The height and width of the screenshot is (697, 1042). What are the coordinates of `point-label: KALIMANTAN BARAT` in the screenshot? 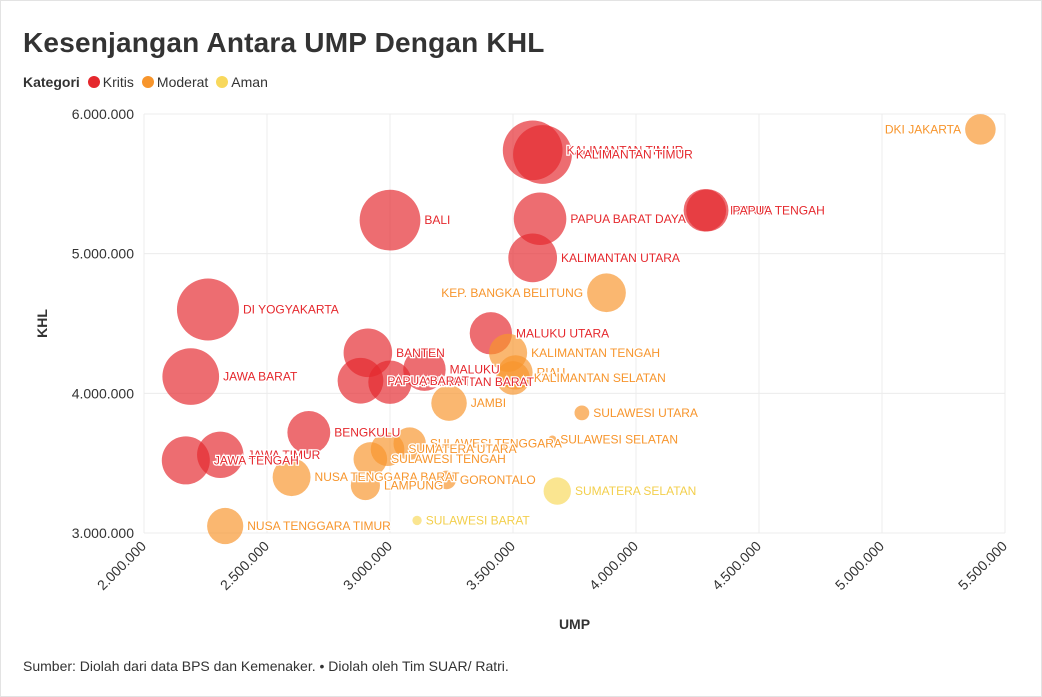 It's located at (475, 382).